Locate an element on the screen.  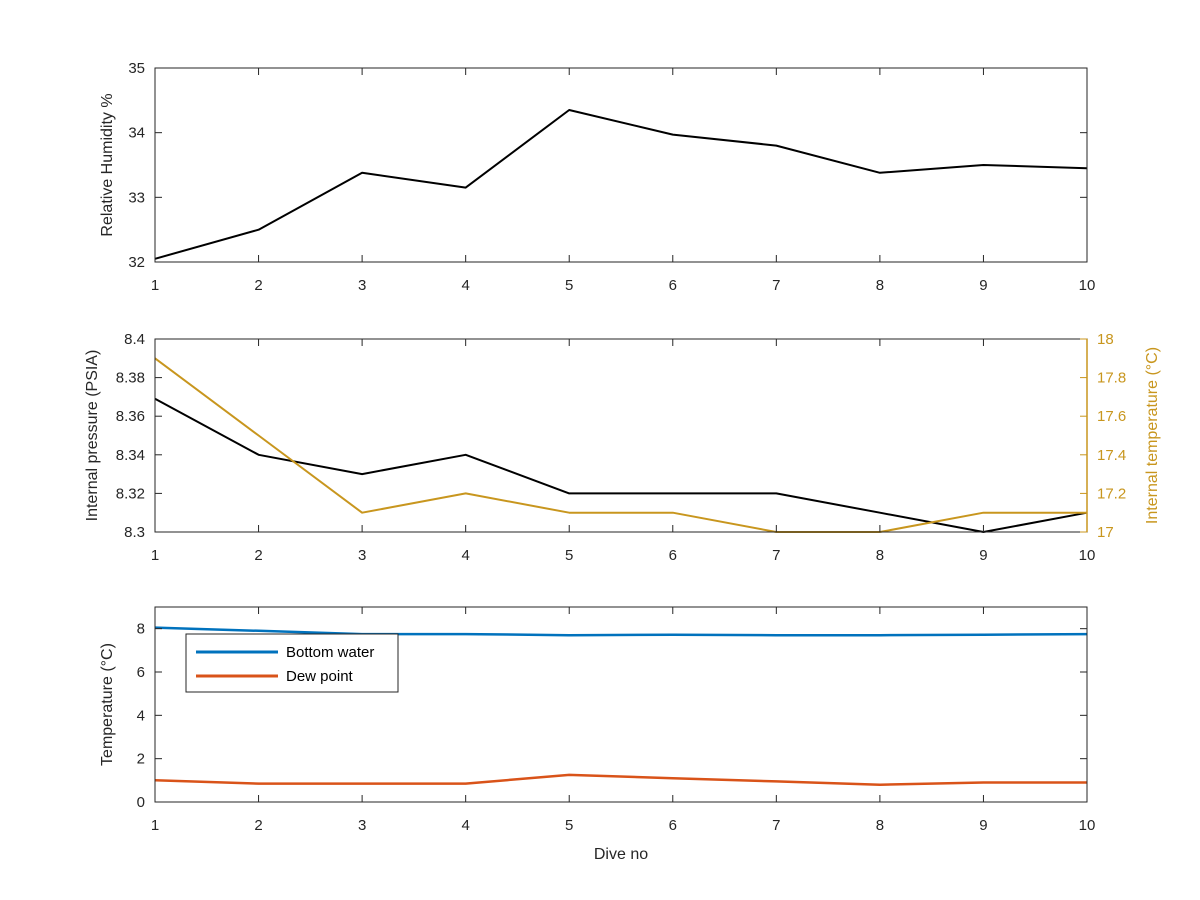
temperature-x-tick-label: 3 is located at coordinates (362, 825).